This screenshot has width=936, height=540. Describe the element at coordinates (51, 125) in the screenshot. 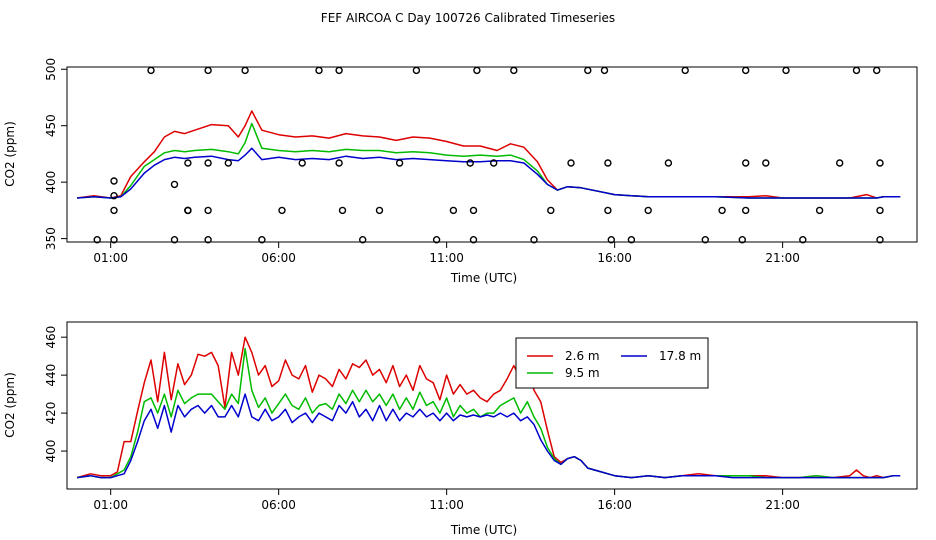

I see `top-y-tick-label: 450` at that location.